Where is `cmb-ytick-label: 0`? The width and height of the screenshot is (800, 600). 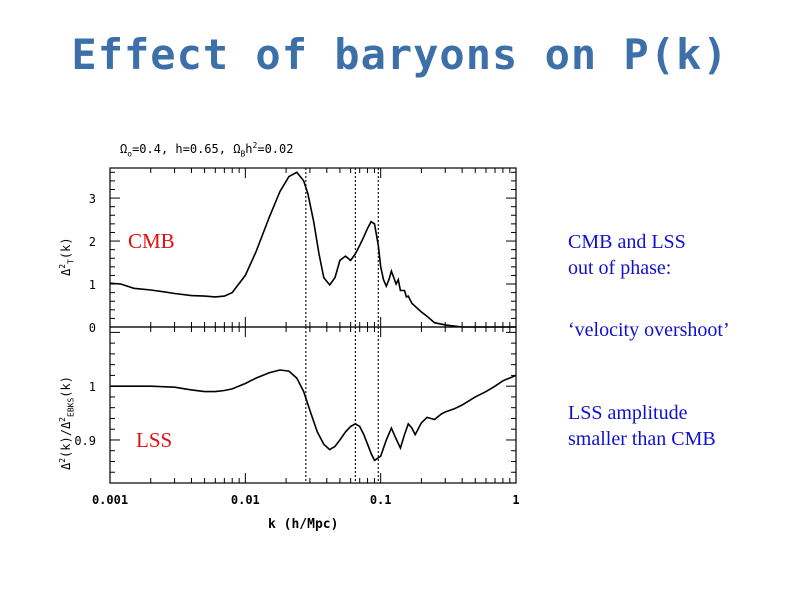 cmb-ytick-label: 0 is located at coordinates (92, 328).